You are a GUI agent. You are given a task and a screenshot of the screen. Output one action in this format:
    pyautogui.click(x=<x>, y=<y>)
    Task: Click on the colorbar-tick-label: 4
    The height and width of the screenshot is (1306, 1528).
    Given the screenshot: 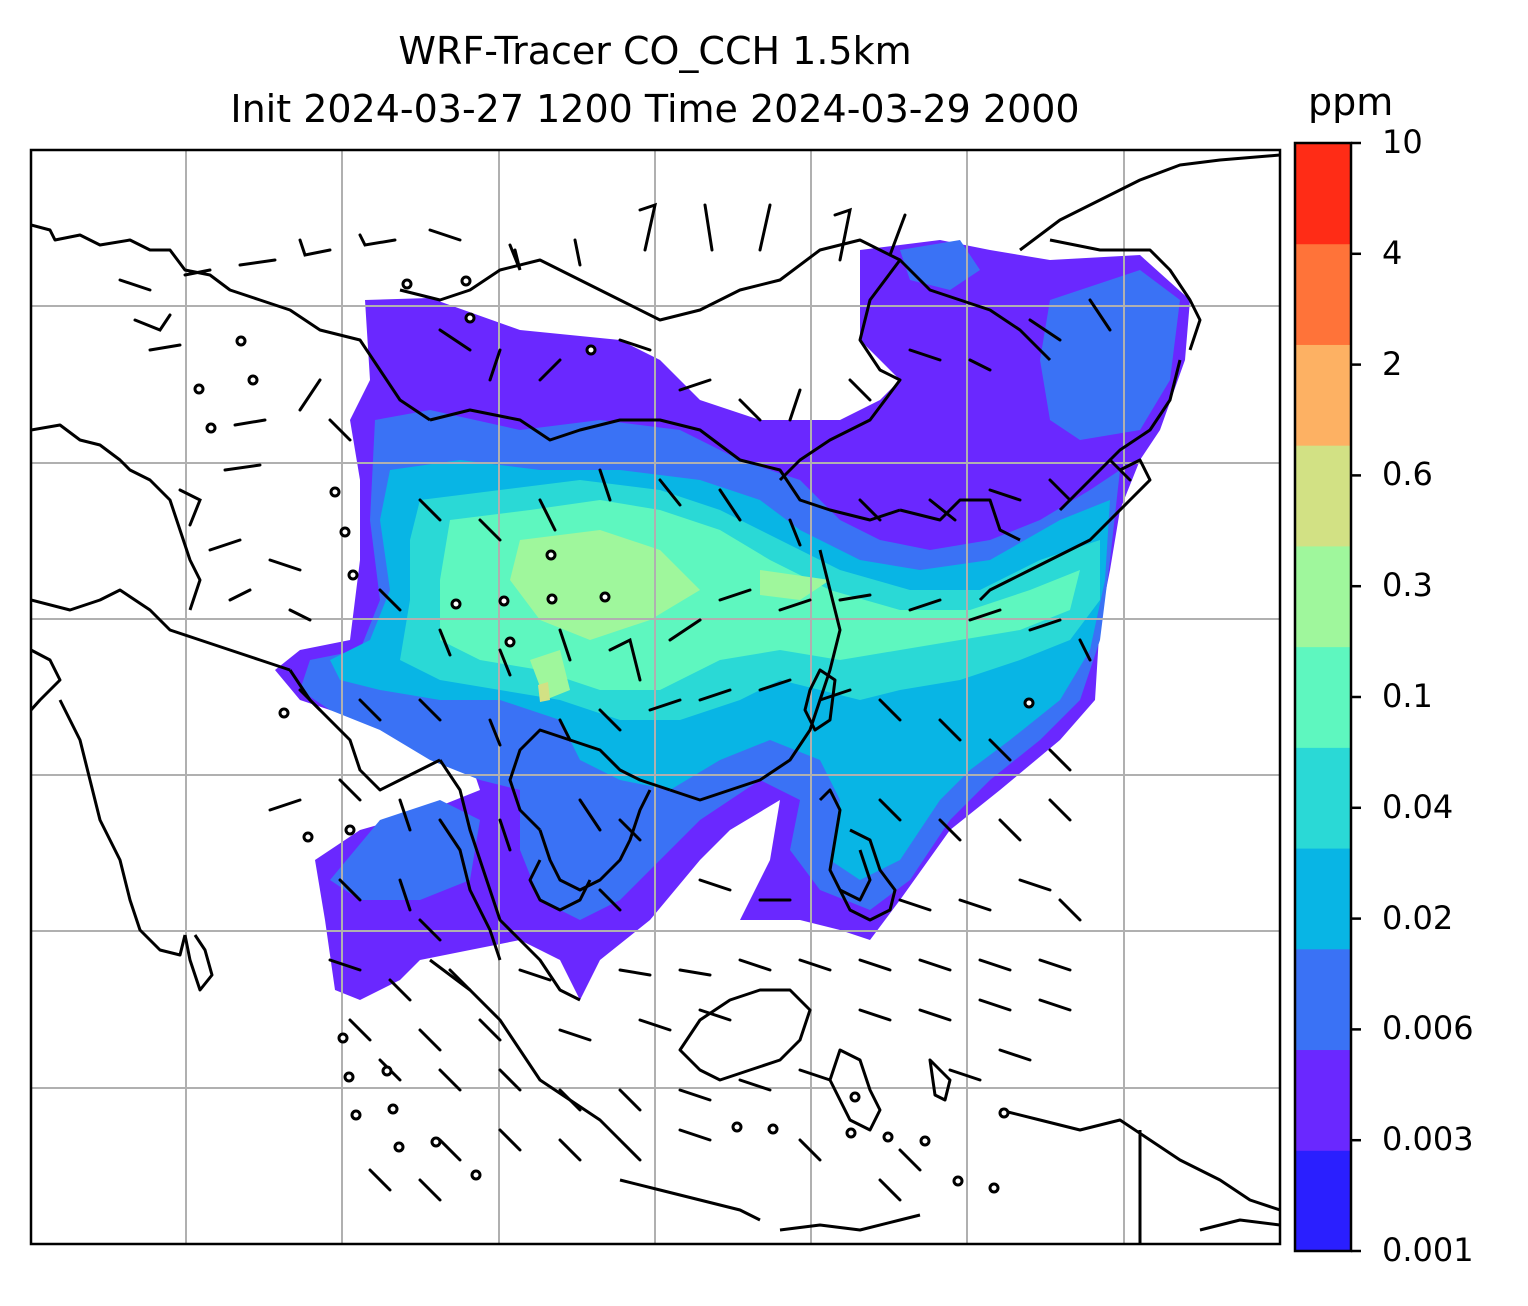 What is the action you would take?
    pyautogui.click(x=1392, y=252)
    